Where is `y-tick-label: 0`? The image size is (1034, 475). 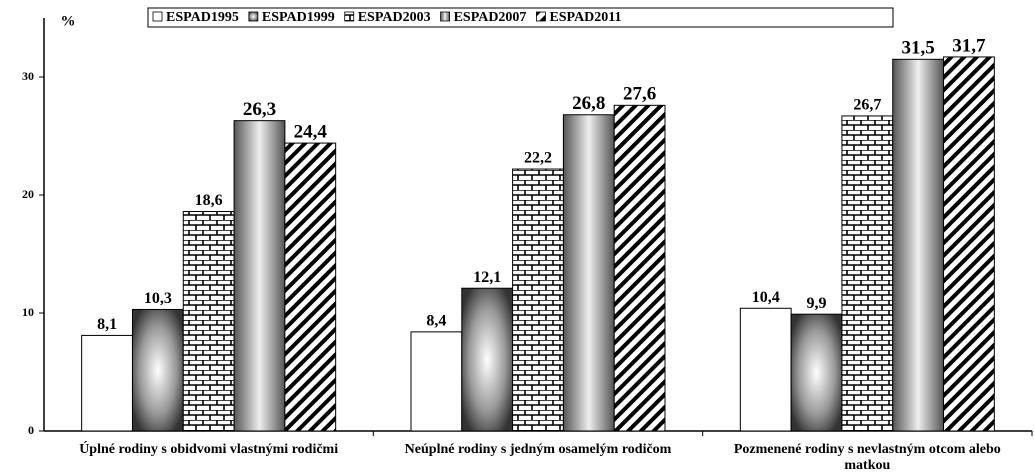 y-tick-label: 0 is located at coordinates (31, 430).